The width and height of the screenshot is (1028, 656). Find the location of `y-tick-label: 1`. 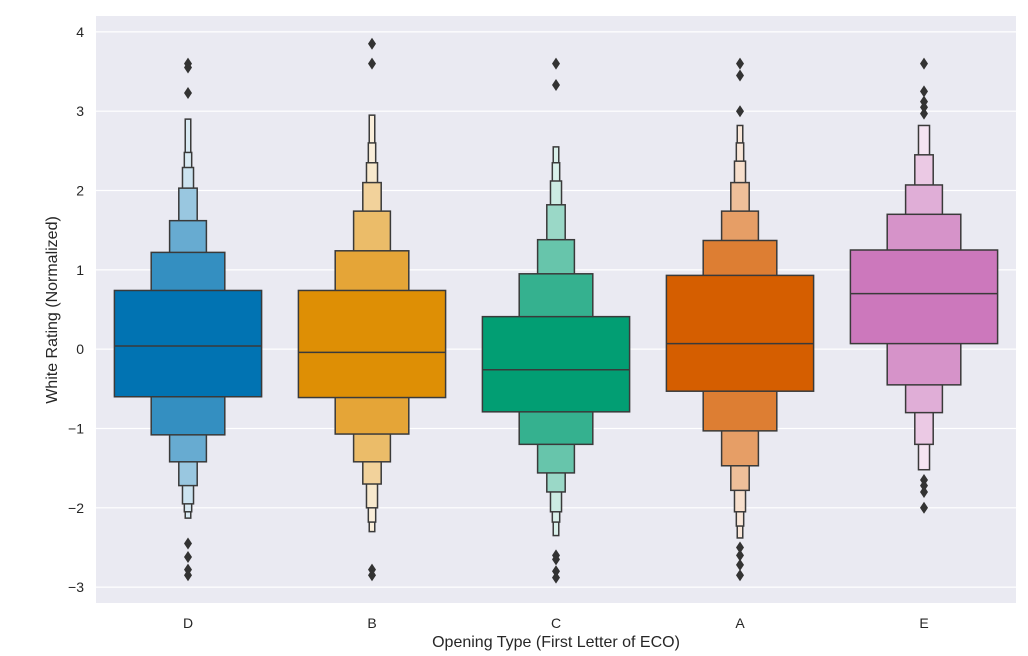

y-tick-label: 1 is located at coordinates (80, 270).